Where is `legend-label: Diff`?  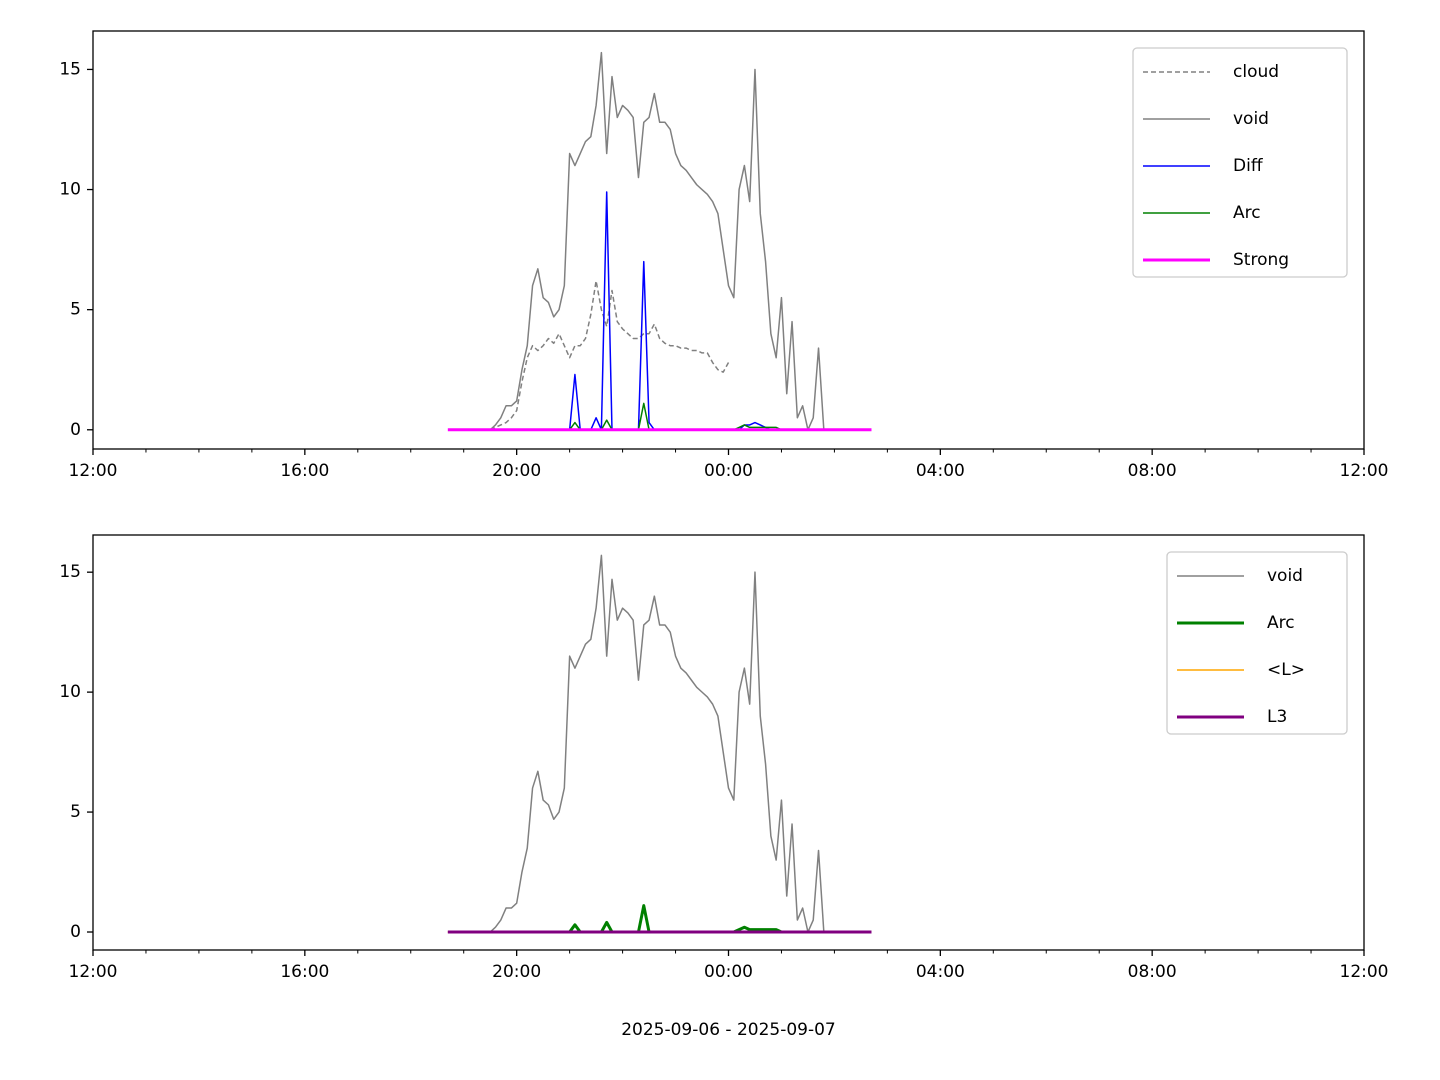
legend-label: Diff is located at coordinates (1248, 166).